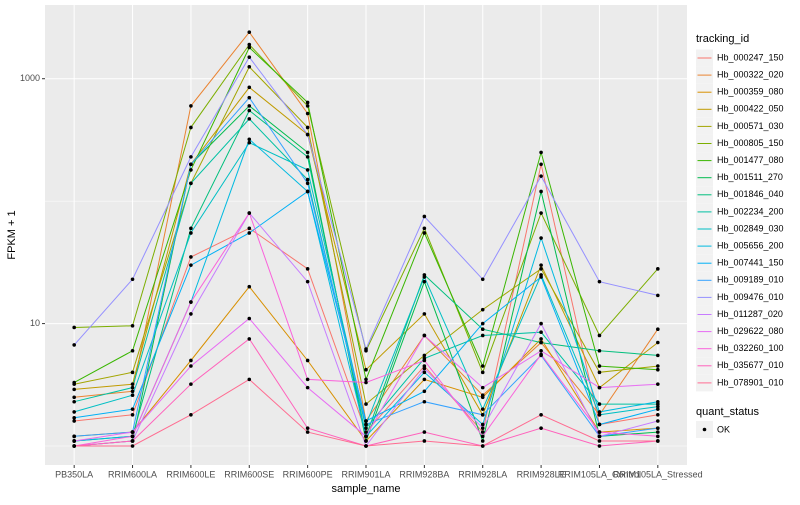 The image size is (800, 505). What do you see at coordinates (750, 126) in the screenshot?
I see `legend-label: Hb_000571_030` at bounding box center [750, 126].